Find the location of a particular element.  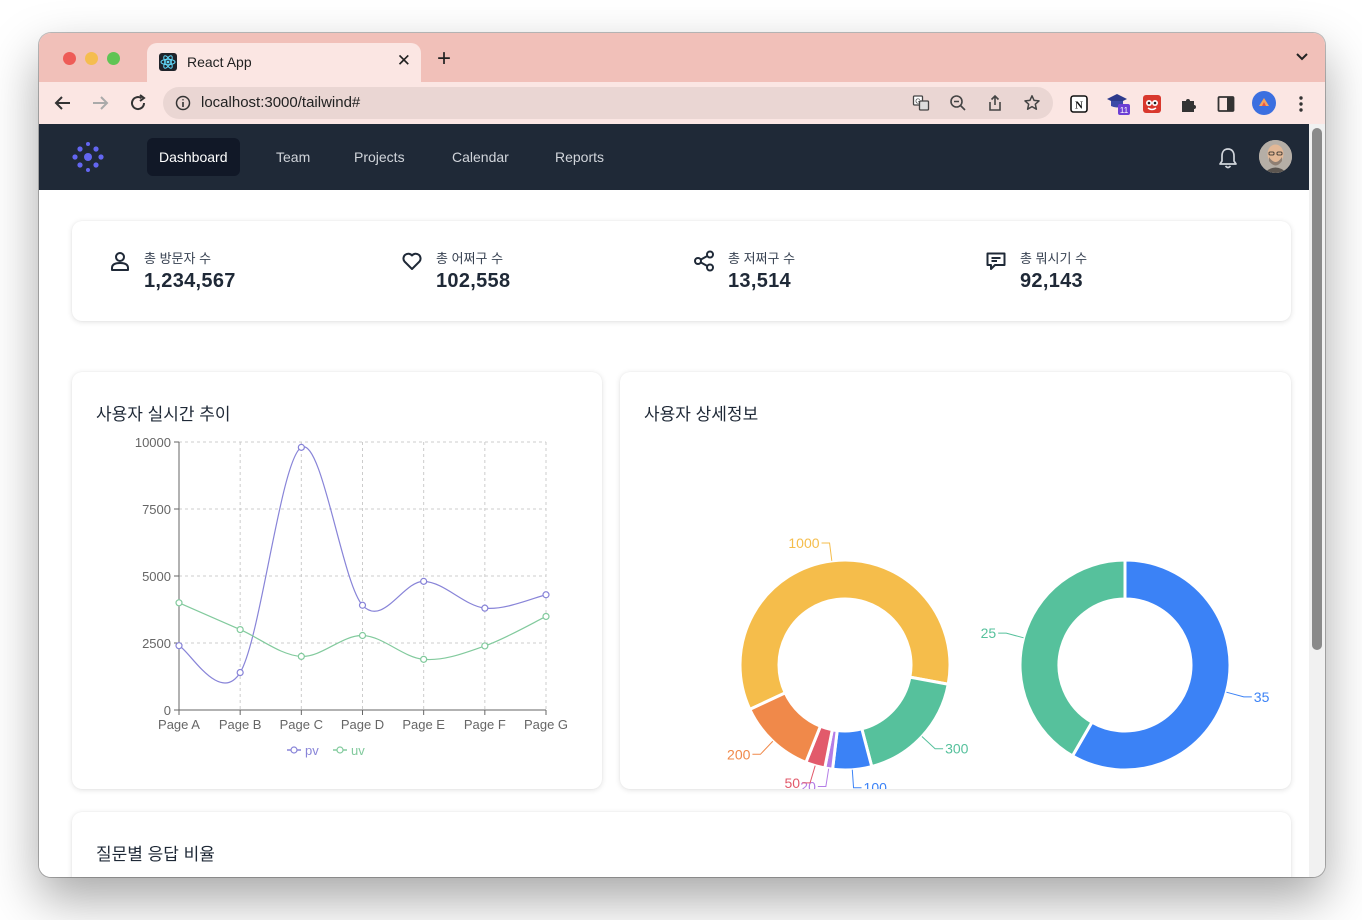

maximize-window-button is located at coordinates (113, 58).